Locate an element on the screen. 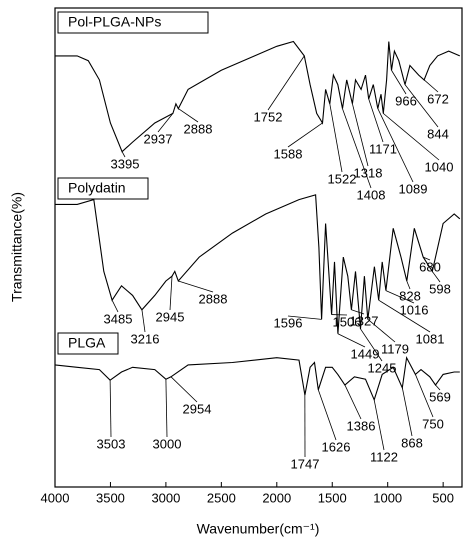 Image resolution: width=476 pixels, height=555 pixels. peak-label: 844 is located at coordinates (438, 133).